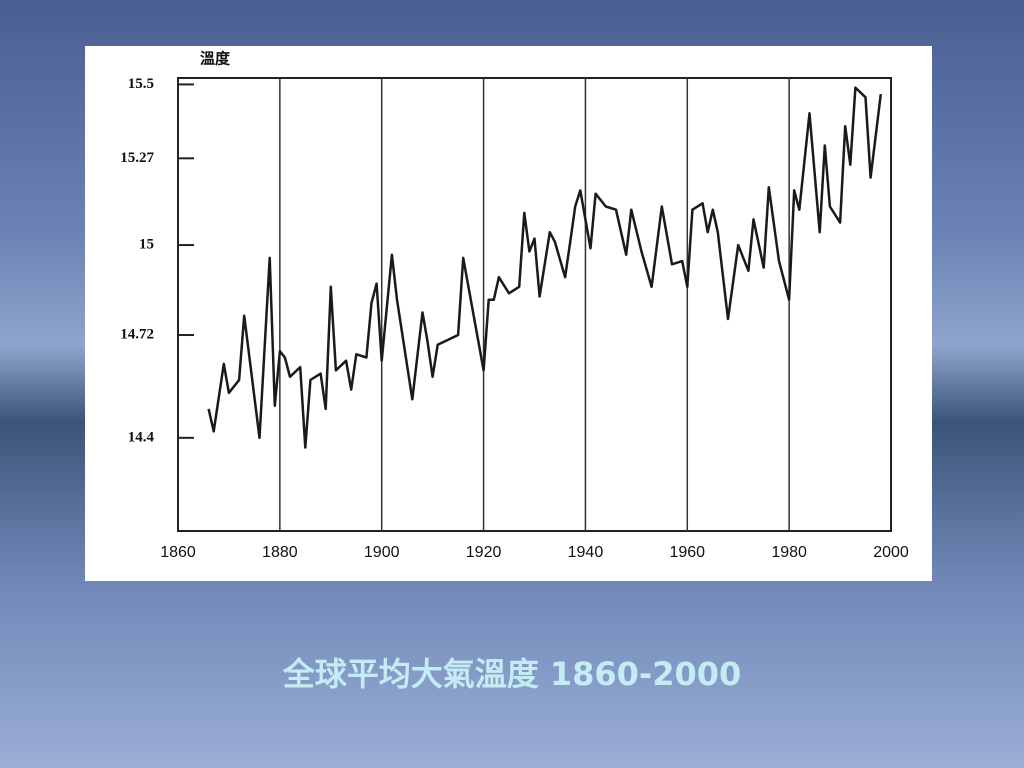 Image resolution: width=1024 pixels, height=768 pixels. What do you see at coordinates (137, 158) in the screenshot?
I see `y-tick-label: 15.27` at bounding box center [137, 158].